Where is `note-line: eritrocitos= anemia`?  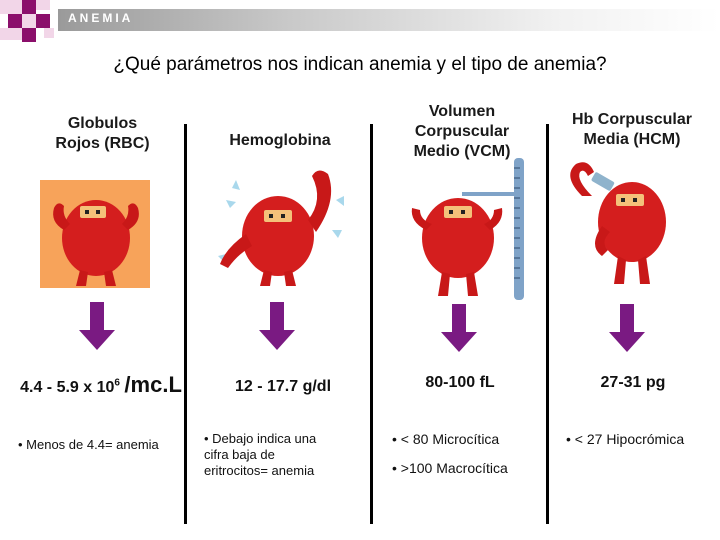 note-line: eritrocitos= anemia is located at coordinates (259, 470).